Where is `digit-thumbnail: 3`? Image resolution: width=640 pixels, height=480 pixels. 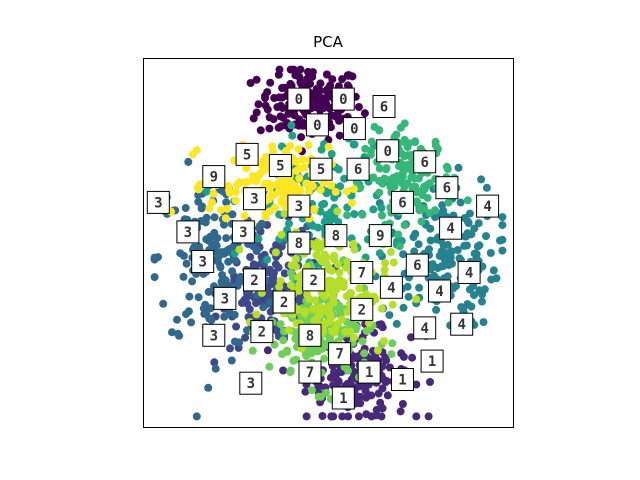
digit-thumbnail: 3 is located at coordinates (251, 383).